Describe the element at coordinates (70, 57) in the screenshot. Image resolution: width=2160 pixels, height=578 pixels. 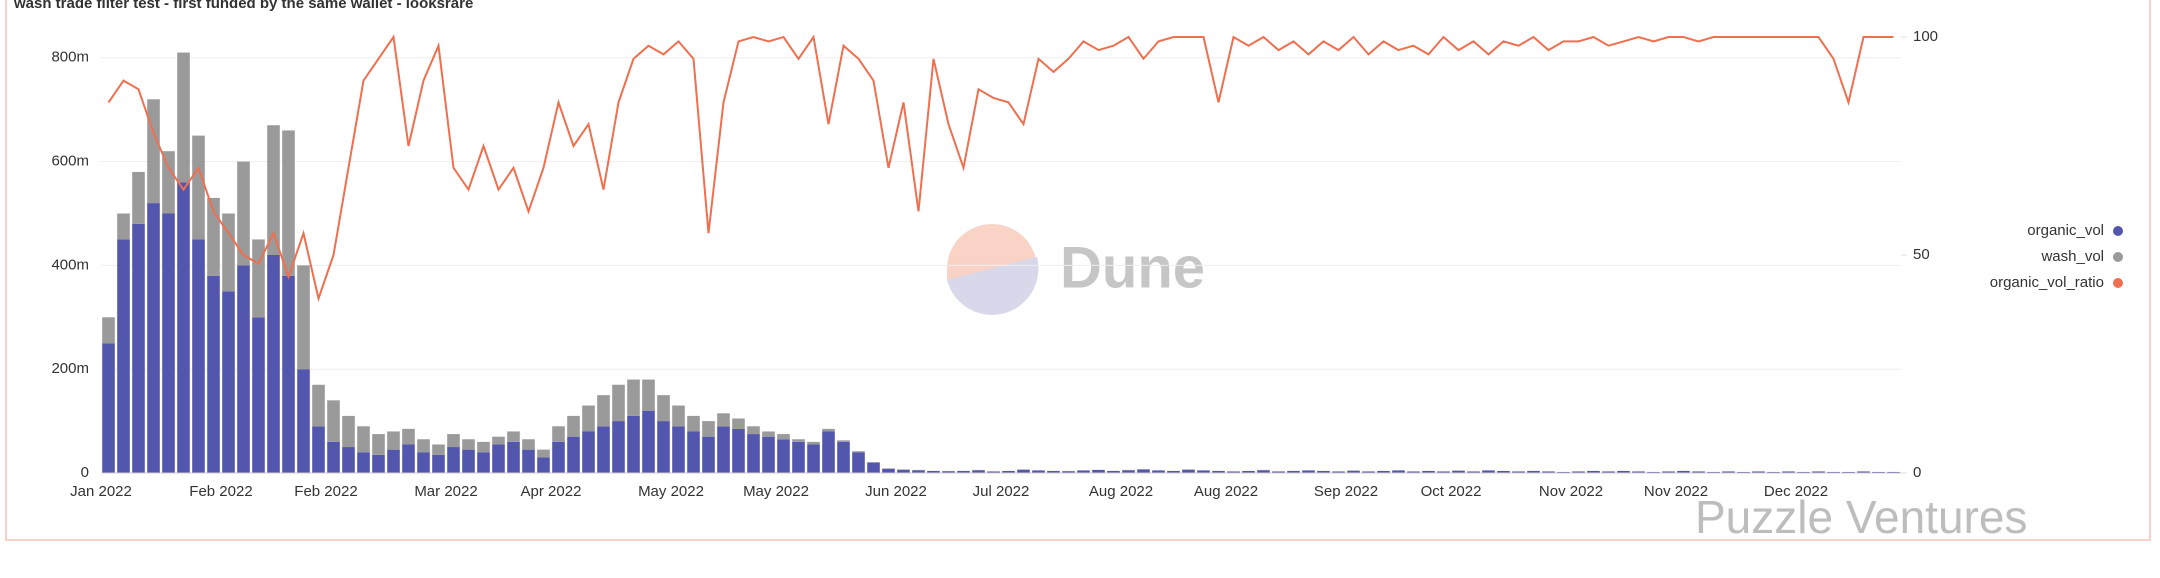
I see `y-tick-label: 800m` at that location.